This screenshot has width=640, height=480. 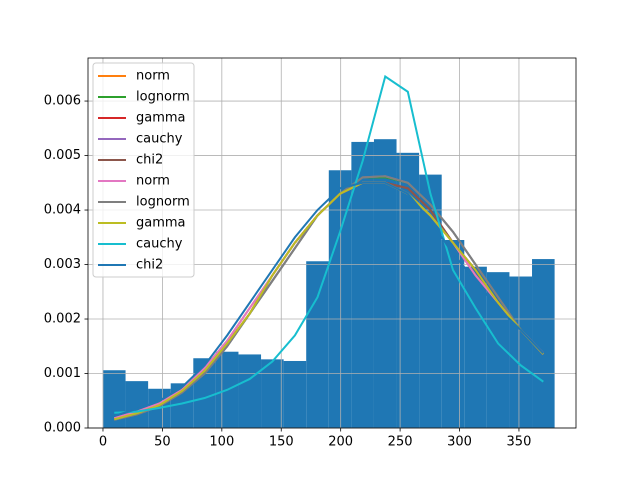 What do you see at coordinates (340, 442) in the screenshot?
I see `x-tick-label: 200` at bounding box center [340, 442].